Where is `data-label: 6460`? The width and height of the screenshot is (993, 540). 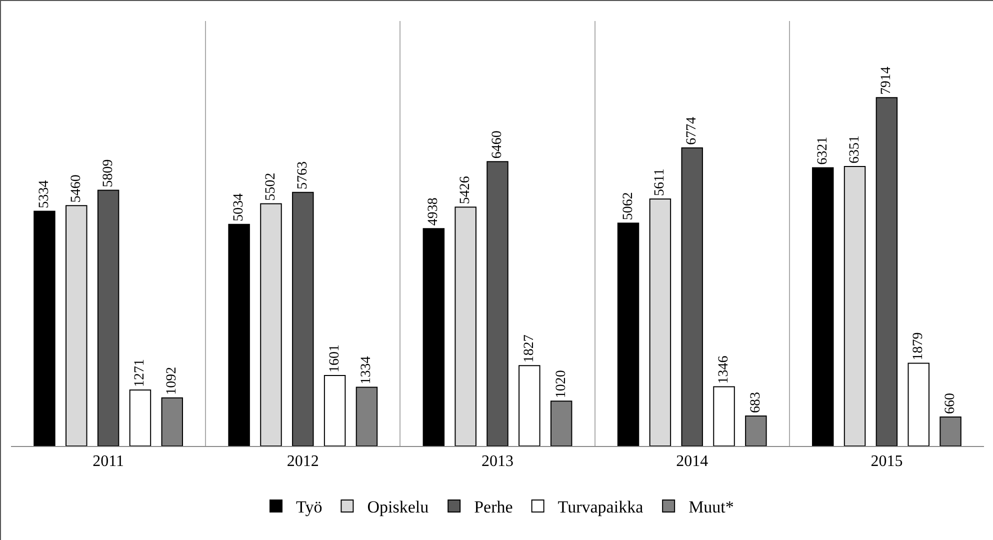 data-label: 6460 is located at coordinates (497, 144).